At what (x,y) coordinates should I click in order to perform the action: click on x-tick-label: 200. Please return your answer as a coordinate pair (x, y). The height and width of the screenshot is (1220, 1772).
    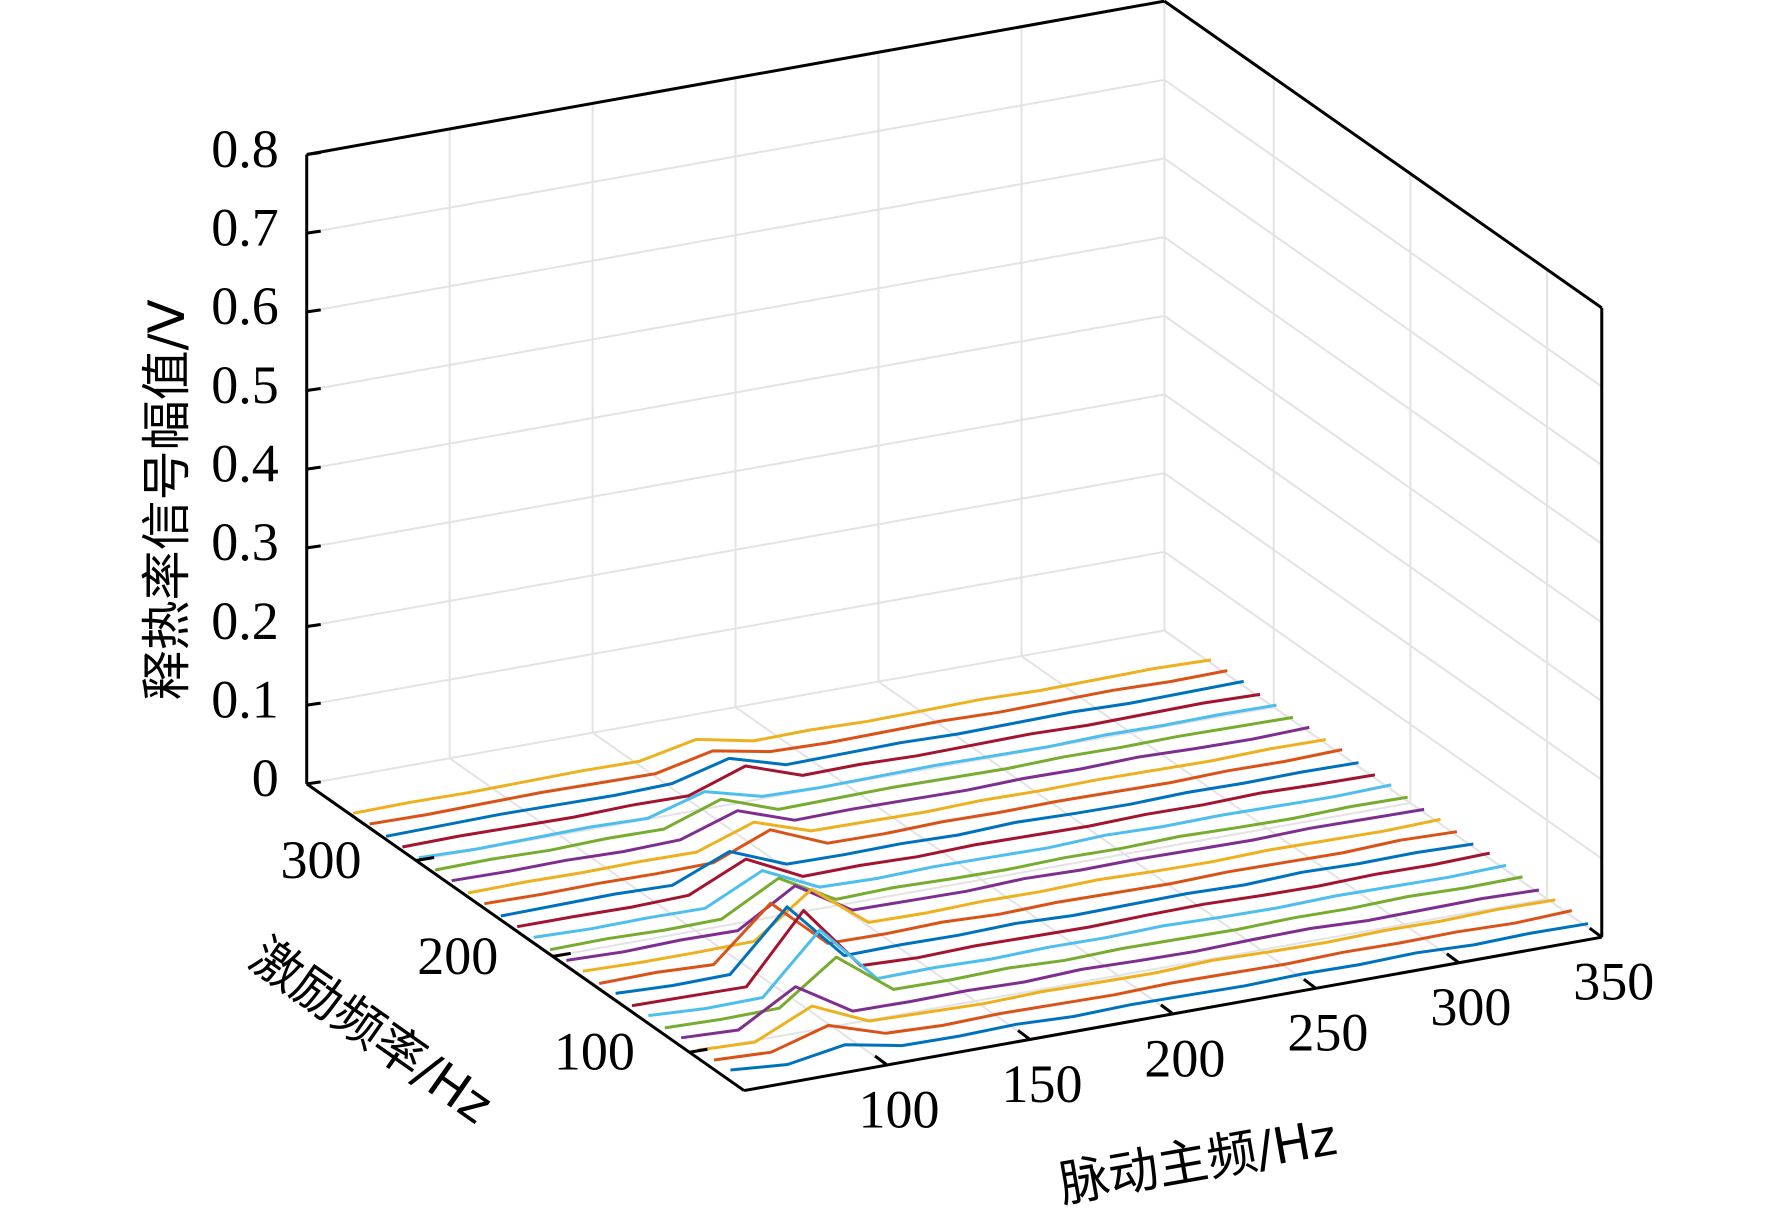
    Looking at the image, I should click on (1184, 1058).